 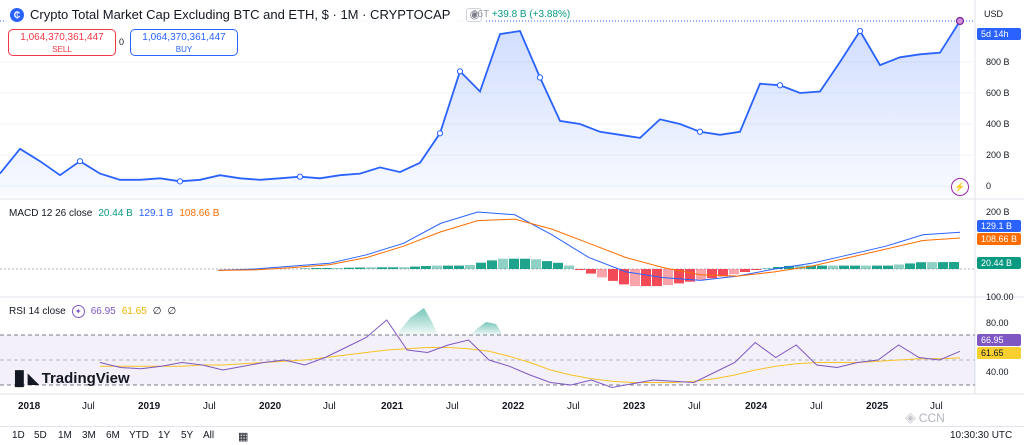 What do you see at coordinates (17, 14) in the screenshot?
I see `crypto-coin-icon: ₵` at bounding box center [17, 14].